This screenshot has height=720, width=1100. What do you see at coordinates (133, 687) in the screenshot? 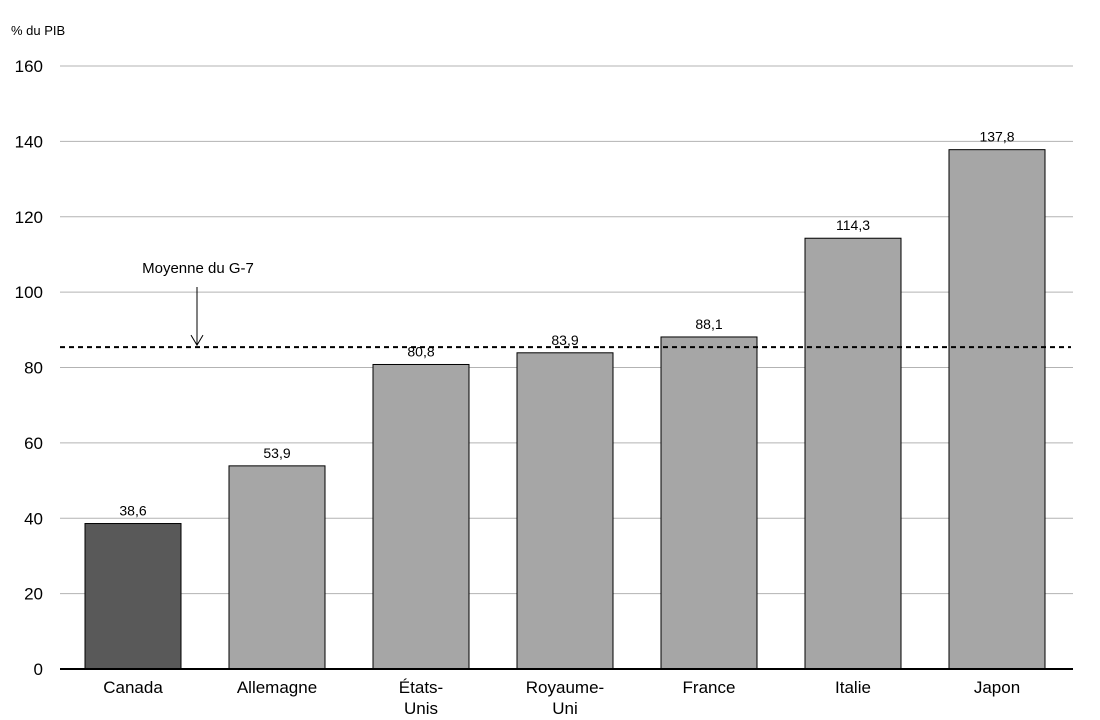
I see `x-category-label: Canada` at bounding box center [133, 687].